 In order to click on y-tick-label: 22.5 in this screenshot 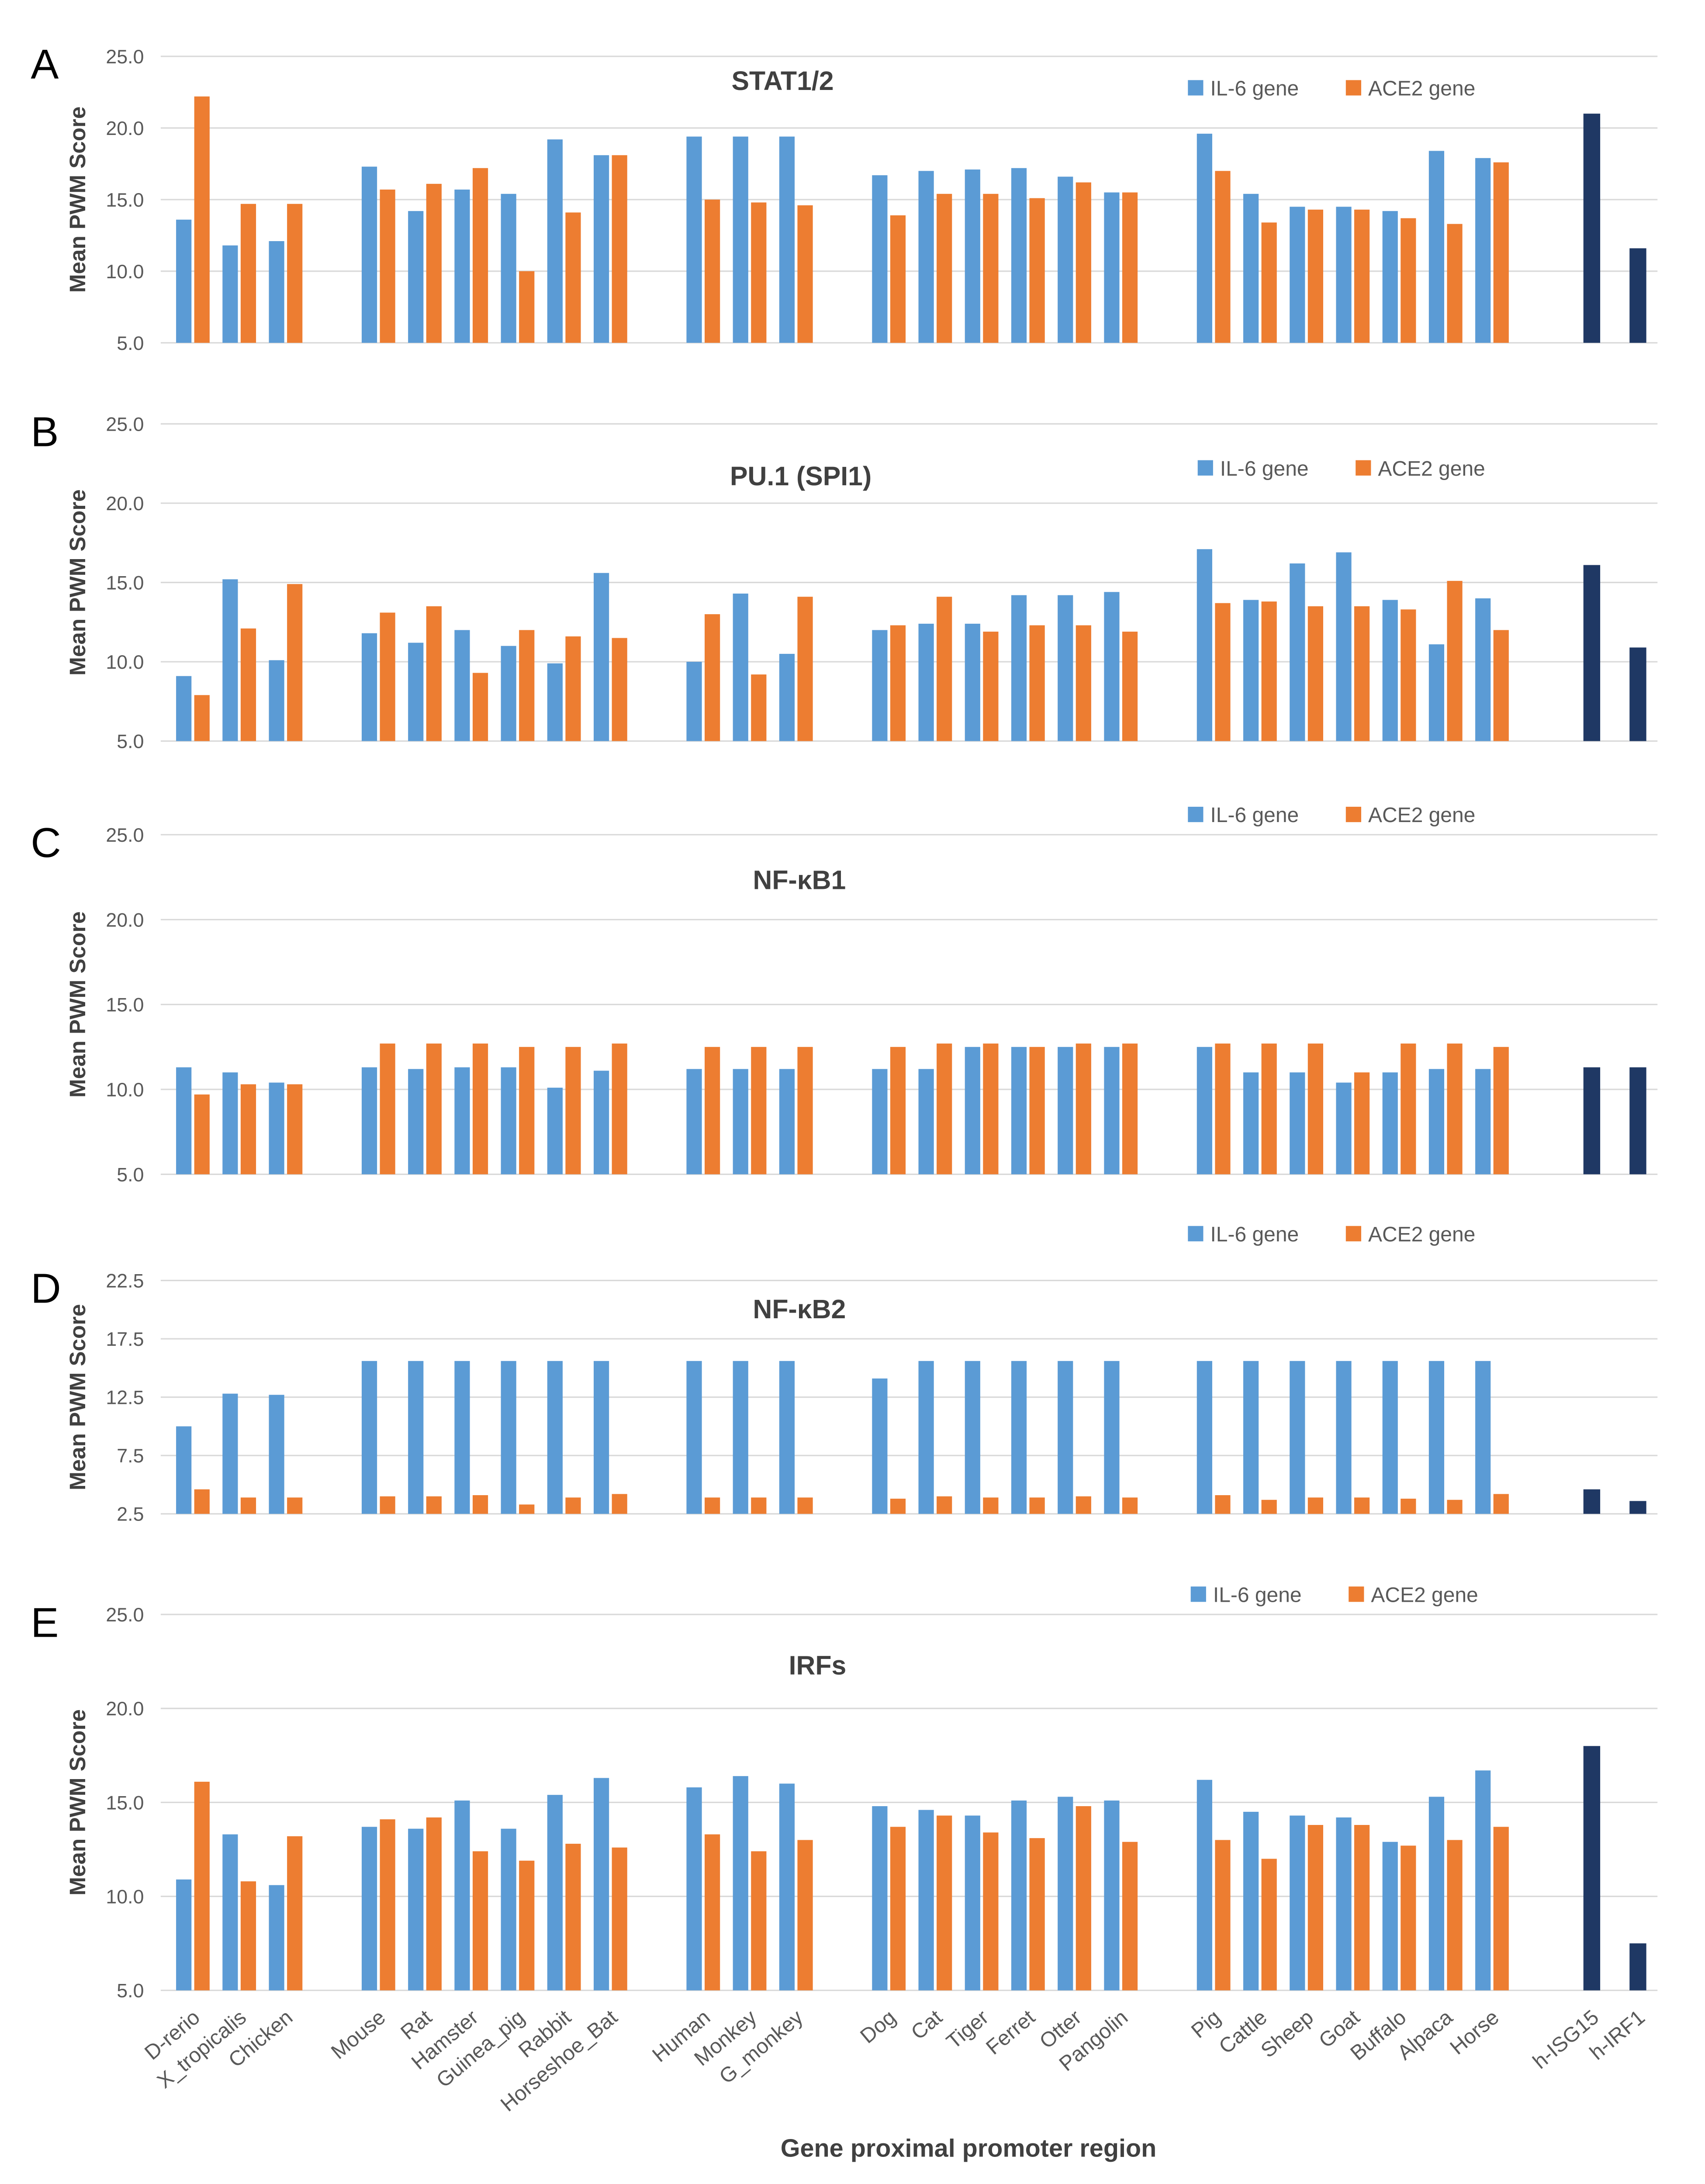, I will do `click(125, 1281)`.